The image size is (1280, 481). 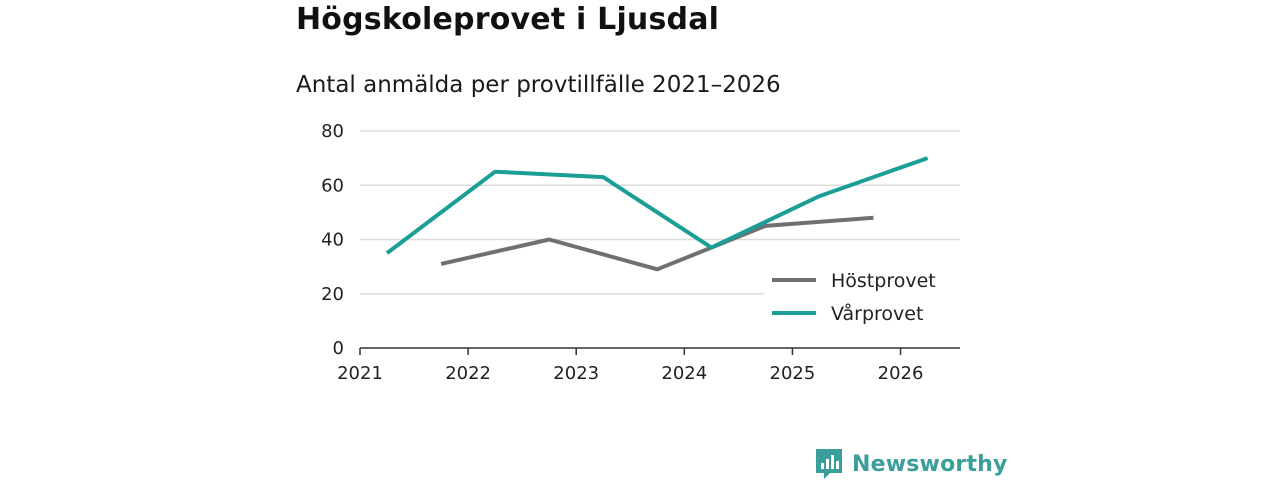 What do you see at coordinates (468, 373) in the screenshot?
I see `x-tick-label: 2022` at bounding box center [468, 373].